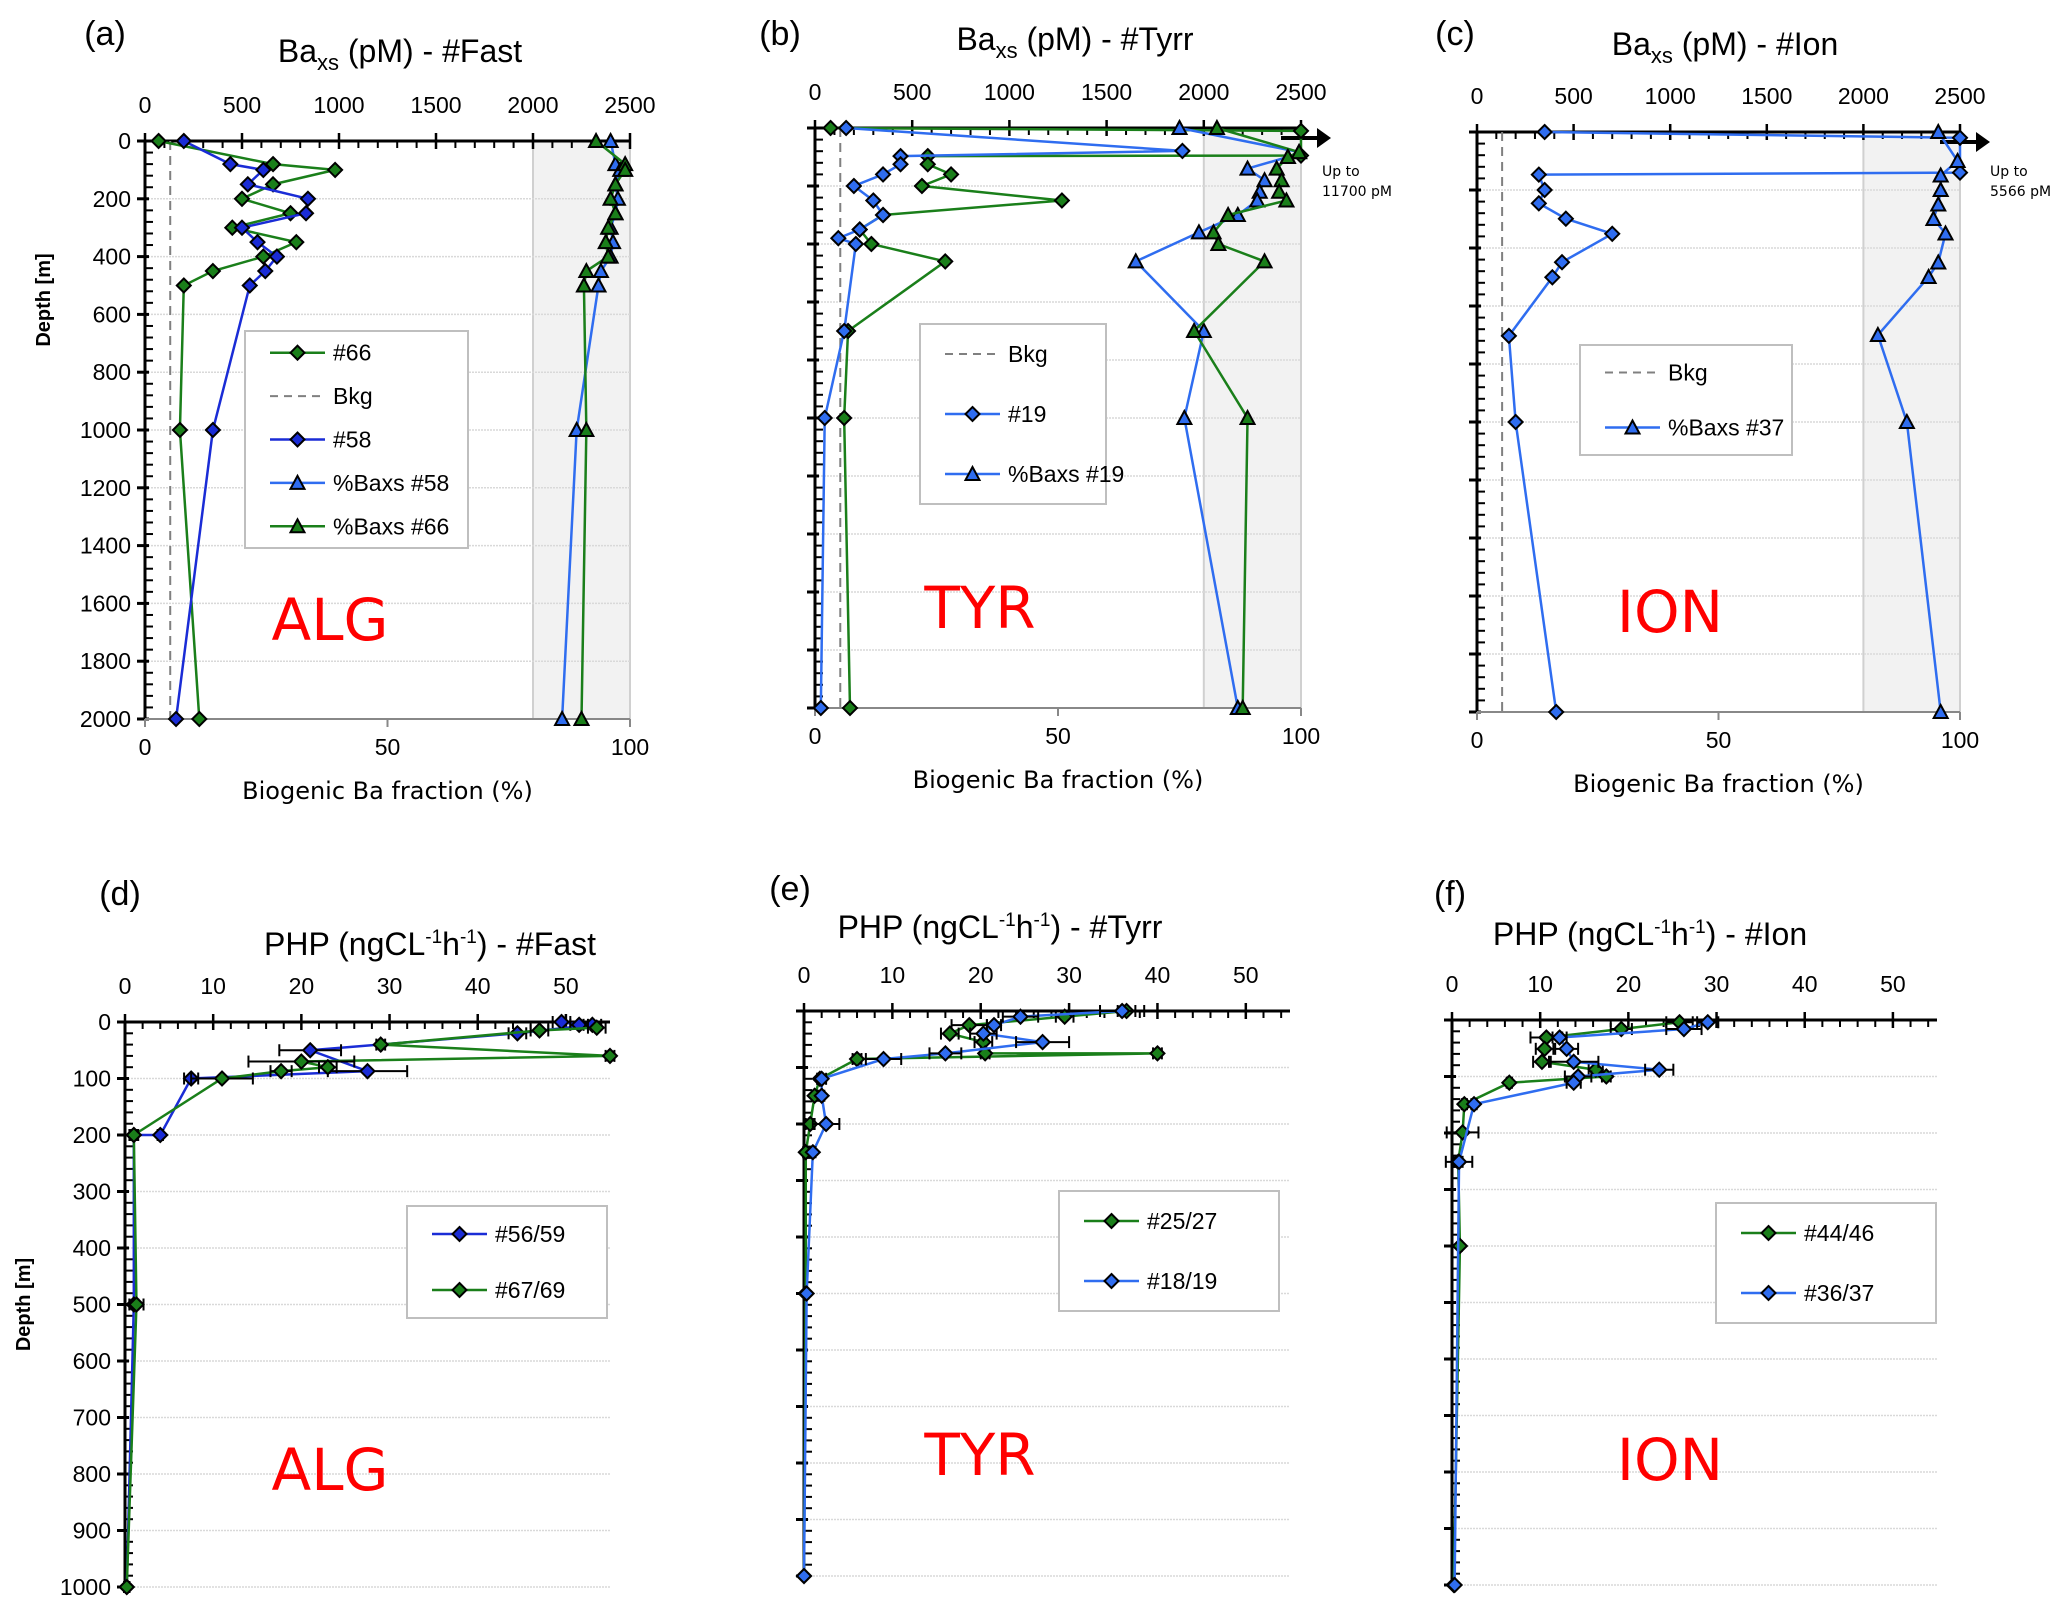 This screenshot has width=2067, height=1615. I want to click on legend-item: #67/69, so click(498, 1290).